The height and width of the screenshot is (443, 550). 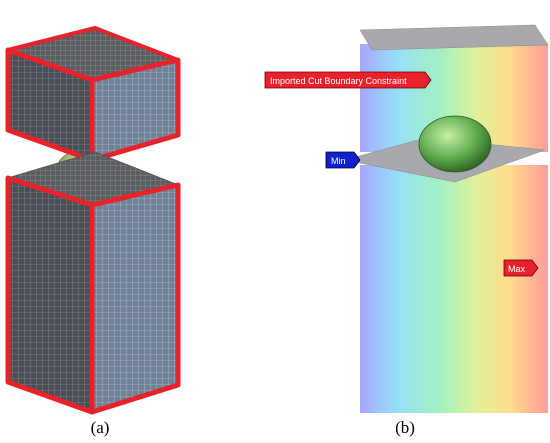 I want to click on annotation: Imported Cut Boundary Constraint, so click(x=338, y=81).